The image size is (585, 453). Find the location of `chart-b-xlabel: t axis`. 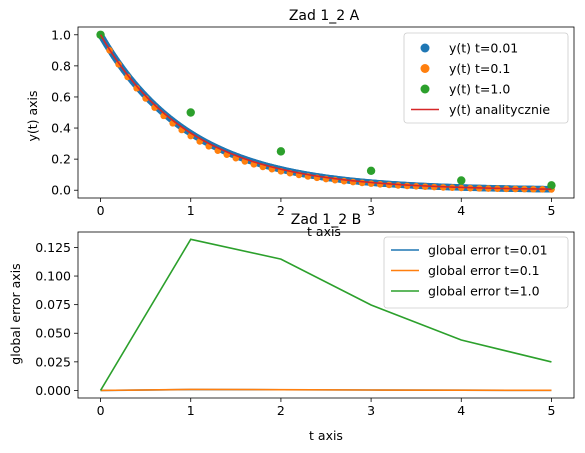

chart-b-xlabel: t axis is located at coordinates (326, 435).